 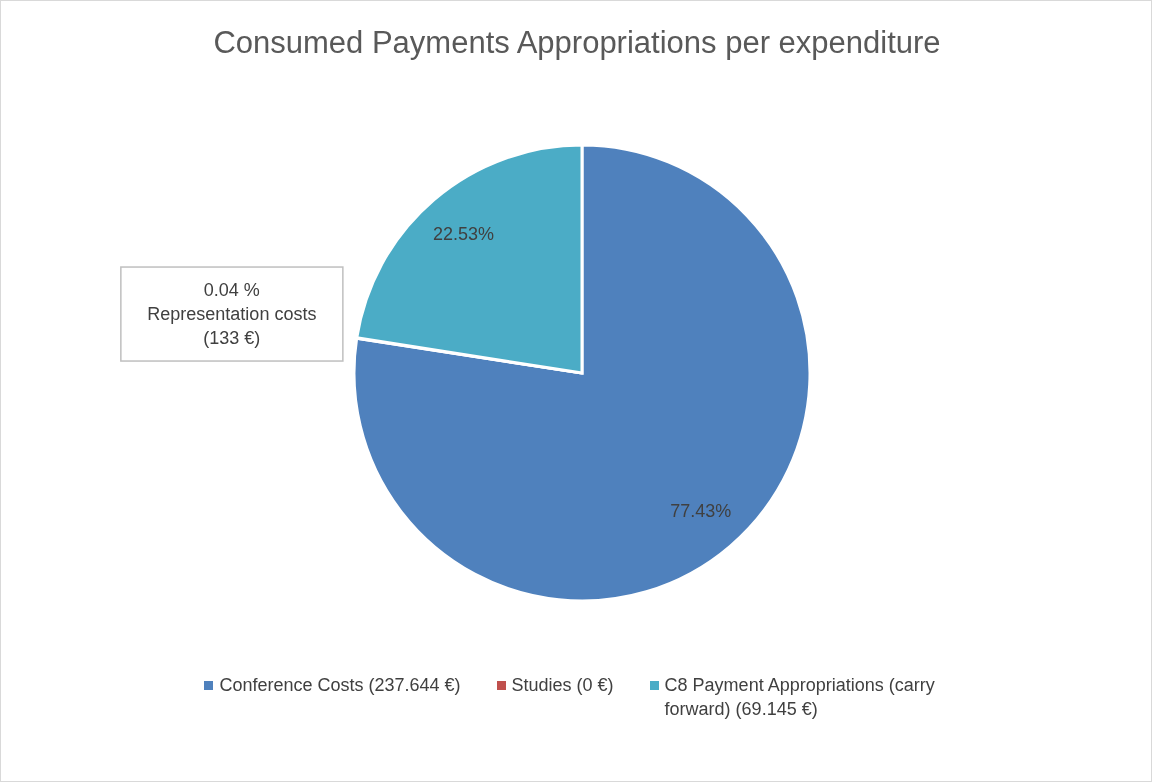 What do you see at coordinates (701, 511) in the screenshot?
I see `data-label: 77.43%` at bounding box center [701, 511].